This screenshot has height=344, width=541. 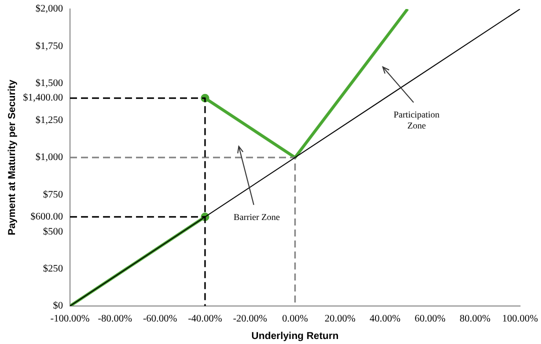 What do you see at coordinates (115, 319) in the screenshot?
I see `x-tick-label: -80.00%` at bounding box center [115, 319].